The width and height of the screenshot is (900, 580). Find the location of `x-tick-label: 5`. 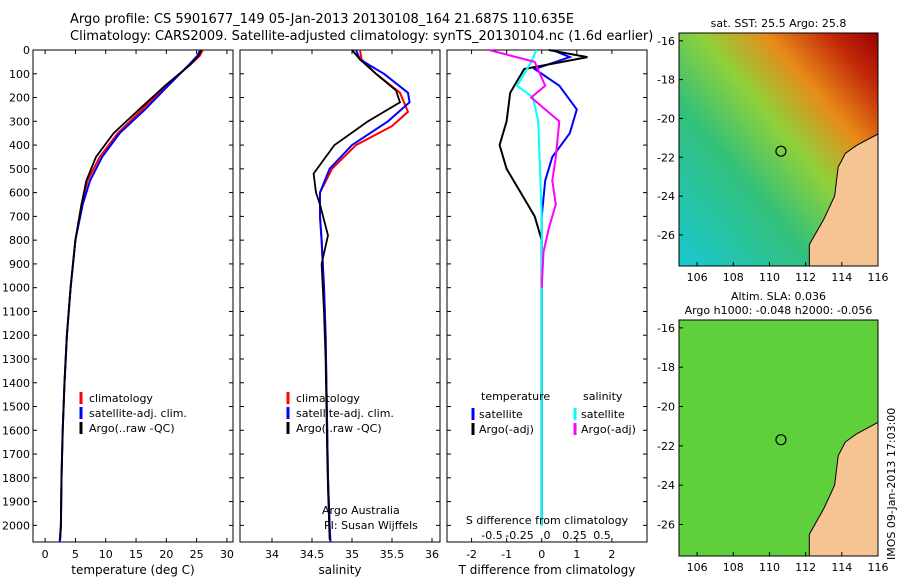

x-tick-label: 5 is located at coordinates (75, 554).